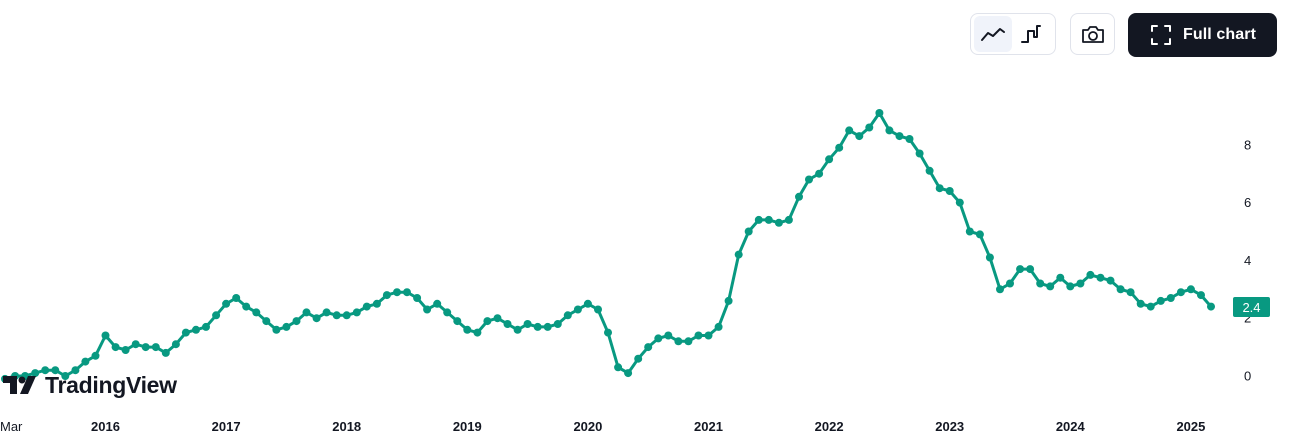  What do you see at coordinates (1092, 34) in the screenshot?
I see `snapshot-button` at bounding box center [1092, 34].